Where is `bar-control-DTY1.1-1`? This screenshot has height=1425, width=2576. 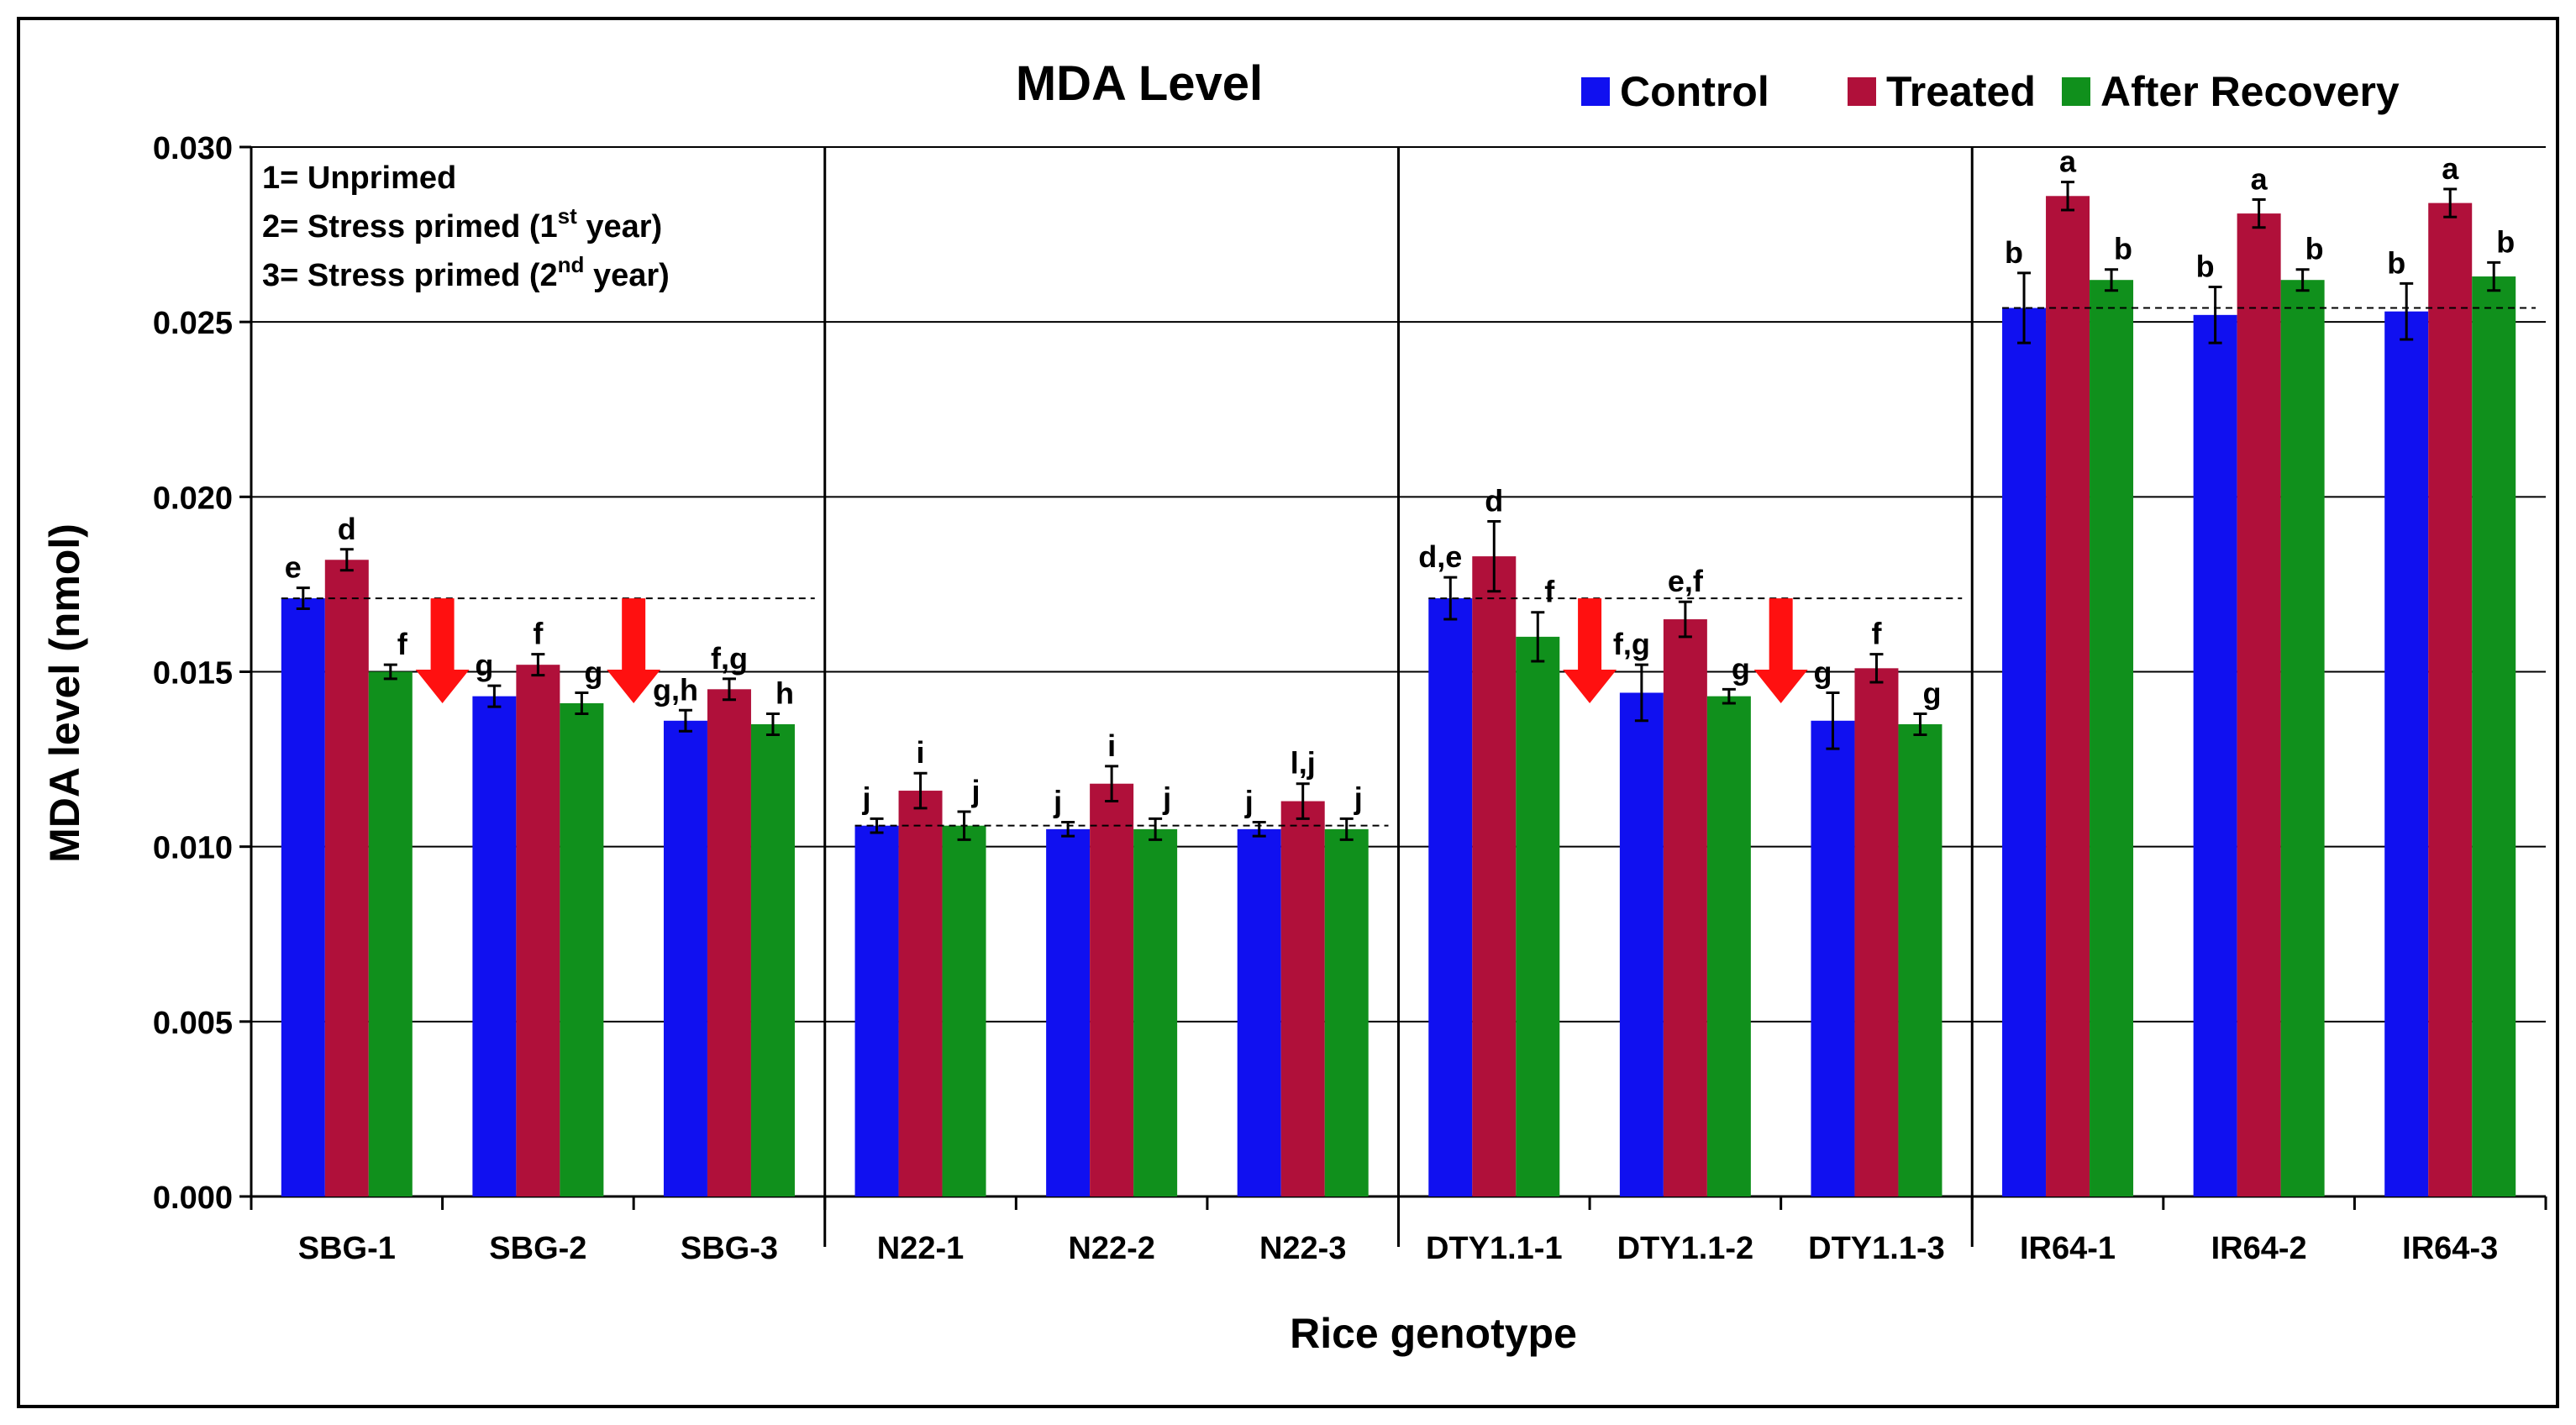 bar-control-DTY1.1-1 is located at coordinates (1450, 897).